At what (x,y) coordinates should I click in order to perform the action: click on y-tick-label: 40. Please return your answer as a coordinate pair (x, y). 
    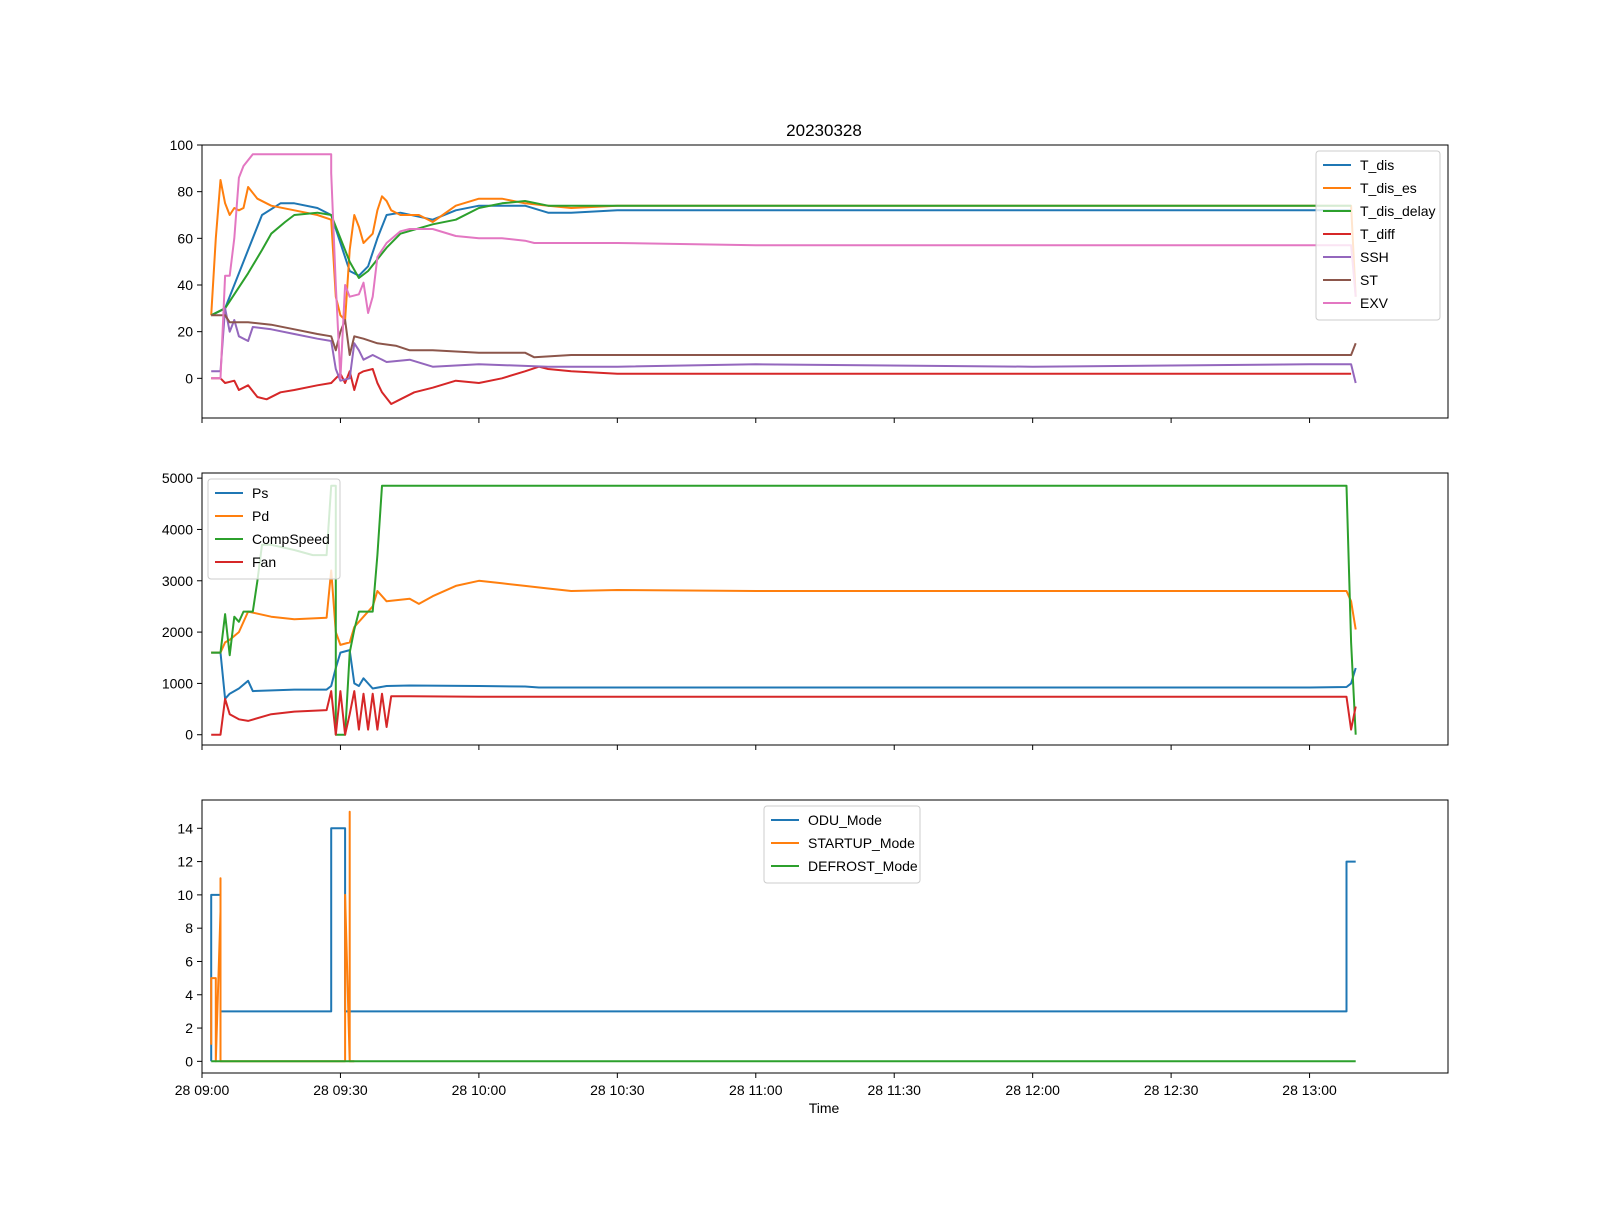
    Looking at the image, I should click on (185, 285).